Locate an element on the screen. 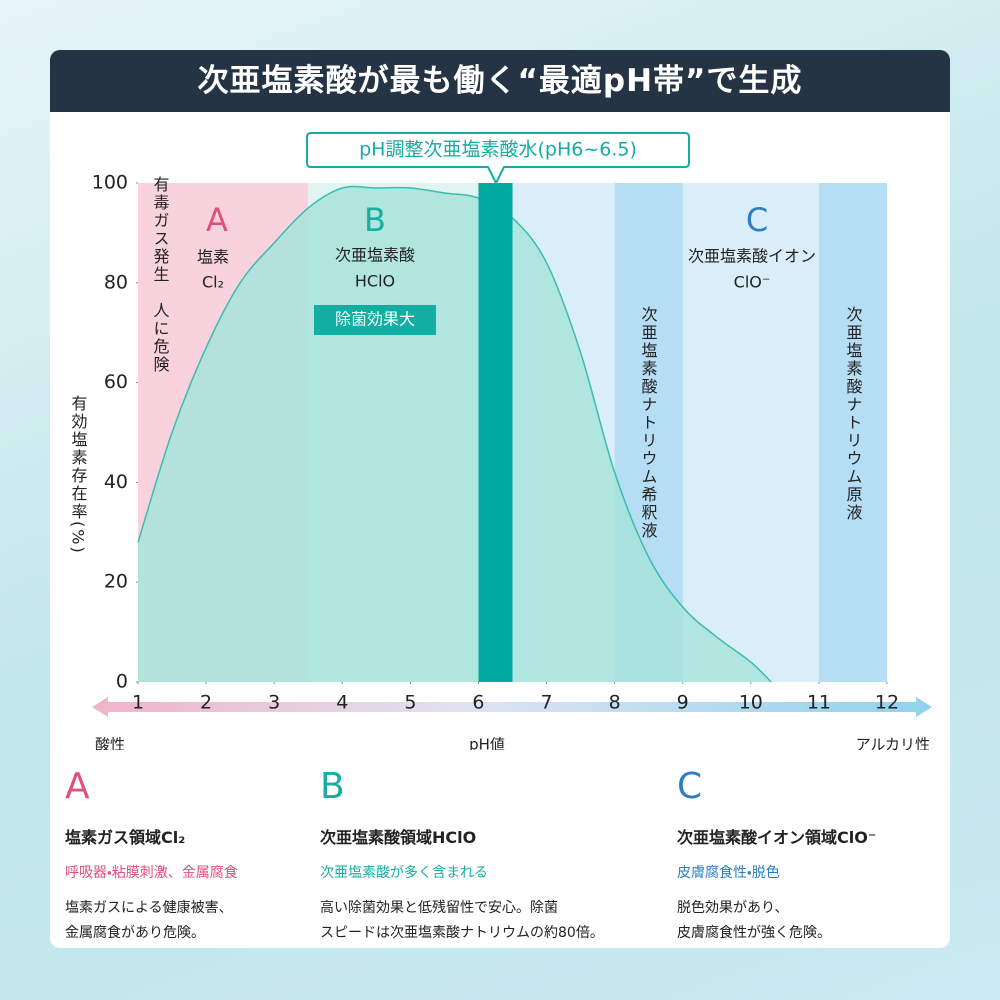 This screenshot has width=1000, height=1000. section-body: 高い除菌効果と低残留性で安心。除菌スピードは次亜塩素酸ナトリウムの約80倍。 is located at coordinates (462, 921).